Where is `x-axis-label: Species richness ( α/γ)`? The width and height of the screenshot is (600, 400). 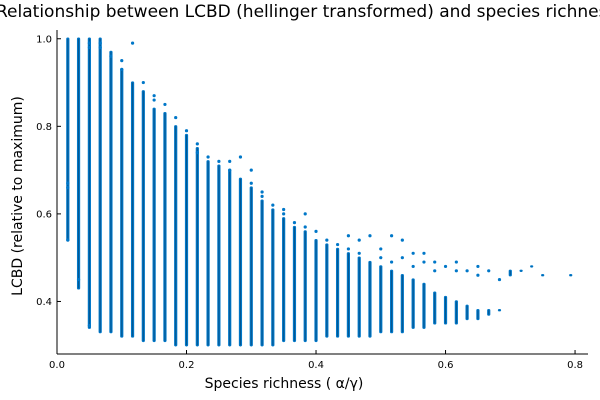 x-axis-label: Species richness ( α/γ) is located at coordinates (284, 384).